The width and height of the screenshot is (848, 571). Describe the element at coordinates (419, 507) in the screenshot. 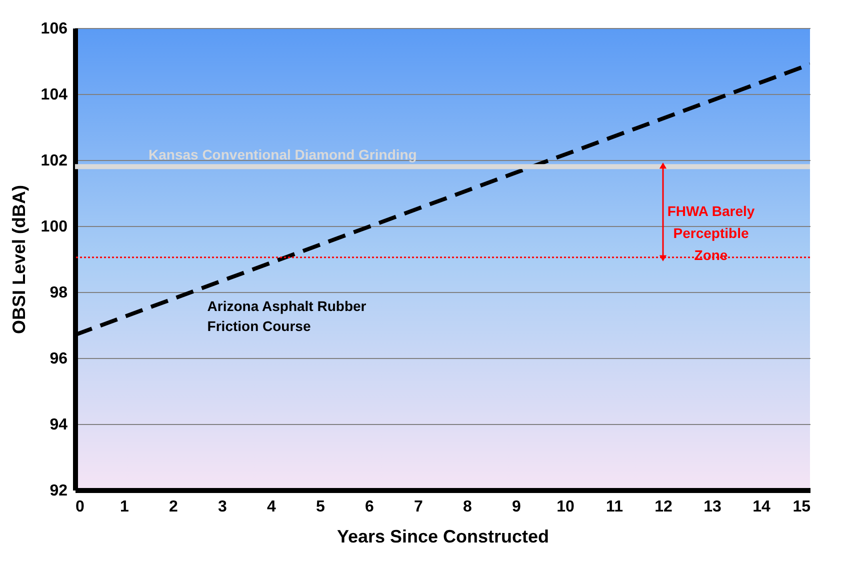

I see `x-tick-label: 7` at that location.